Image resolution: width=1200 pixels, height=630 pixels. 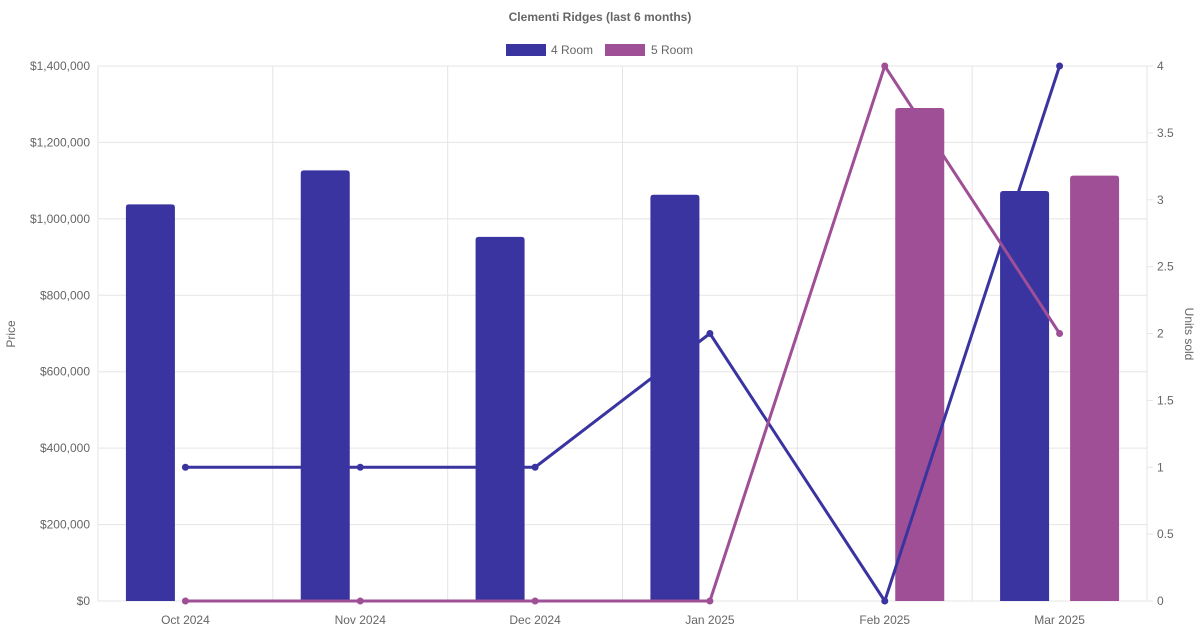 I want to click on y-right-tick-label: 4, so click(x=1160, y=66).